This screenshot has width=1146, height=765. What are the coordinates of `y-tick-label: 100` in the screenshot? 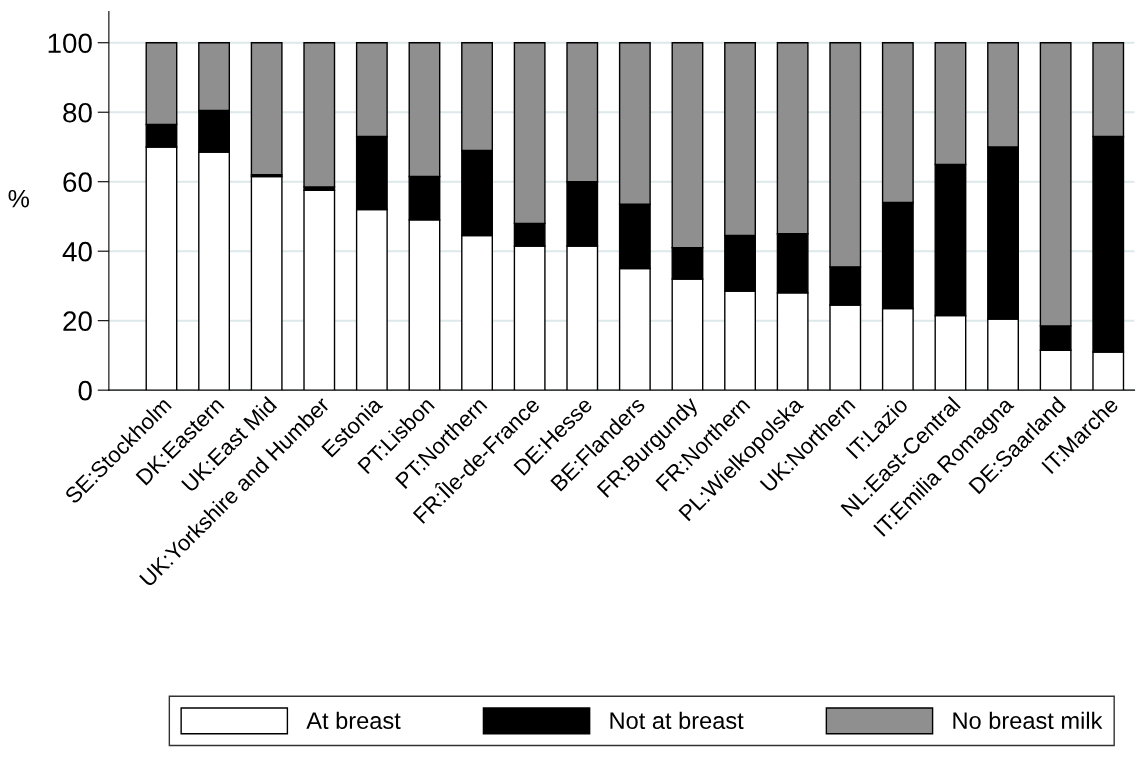 It's located at (70, 43).